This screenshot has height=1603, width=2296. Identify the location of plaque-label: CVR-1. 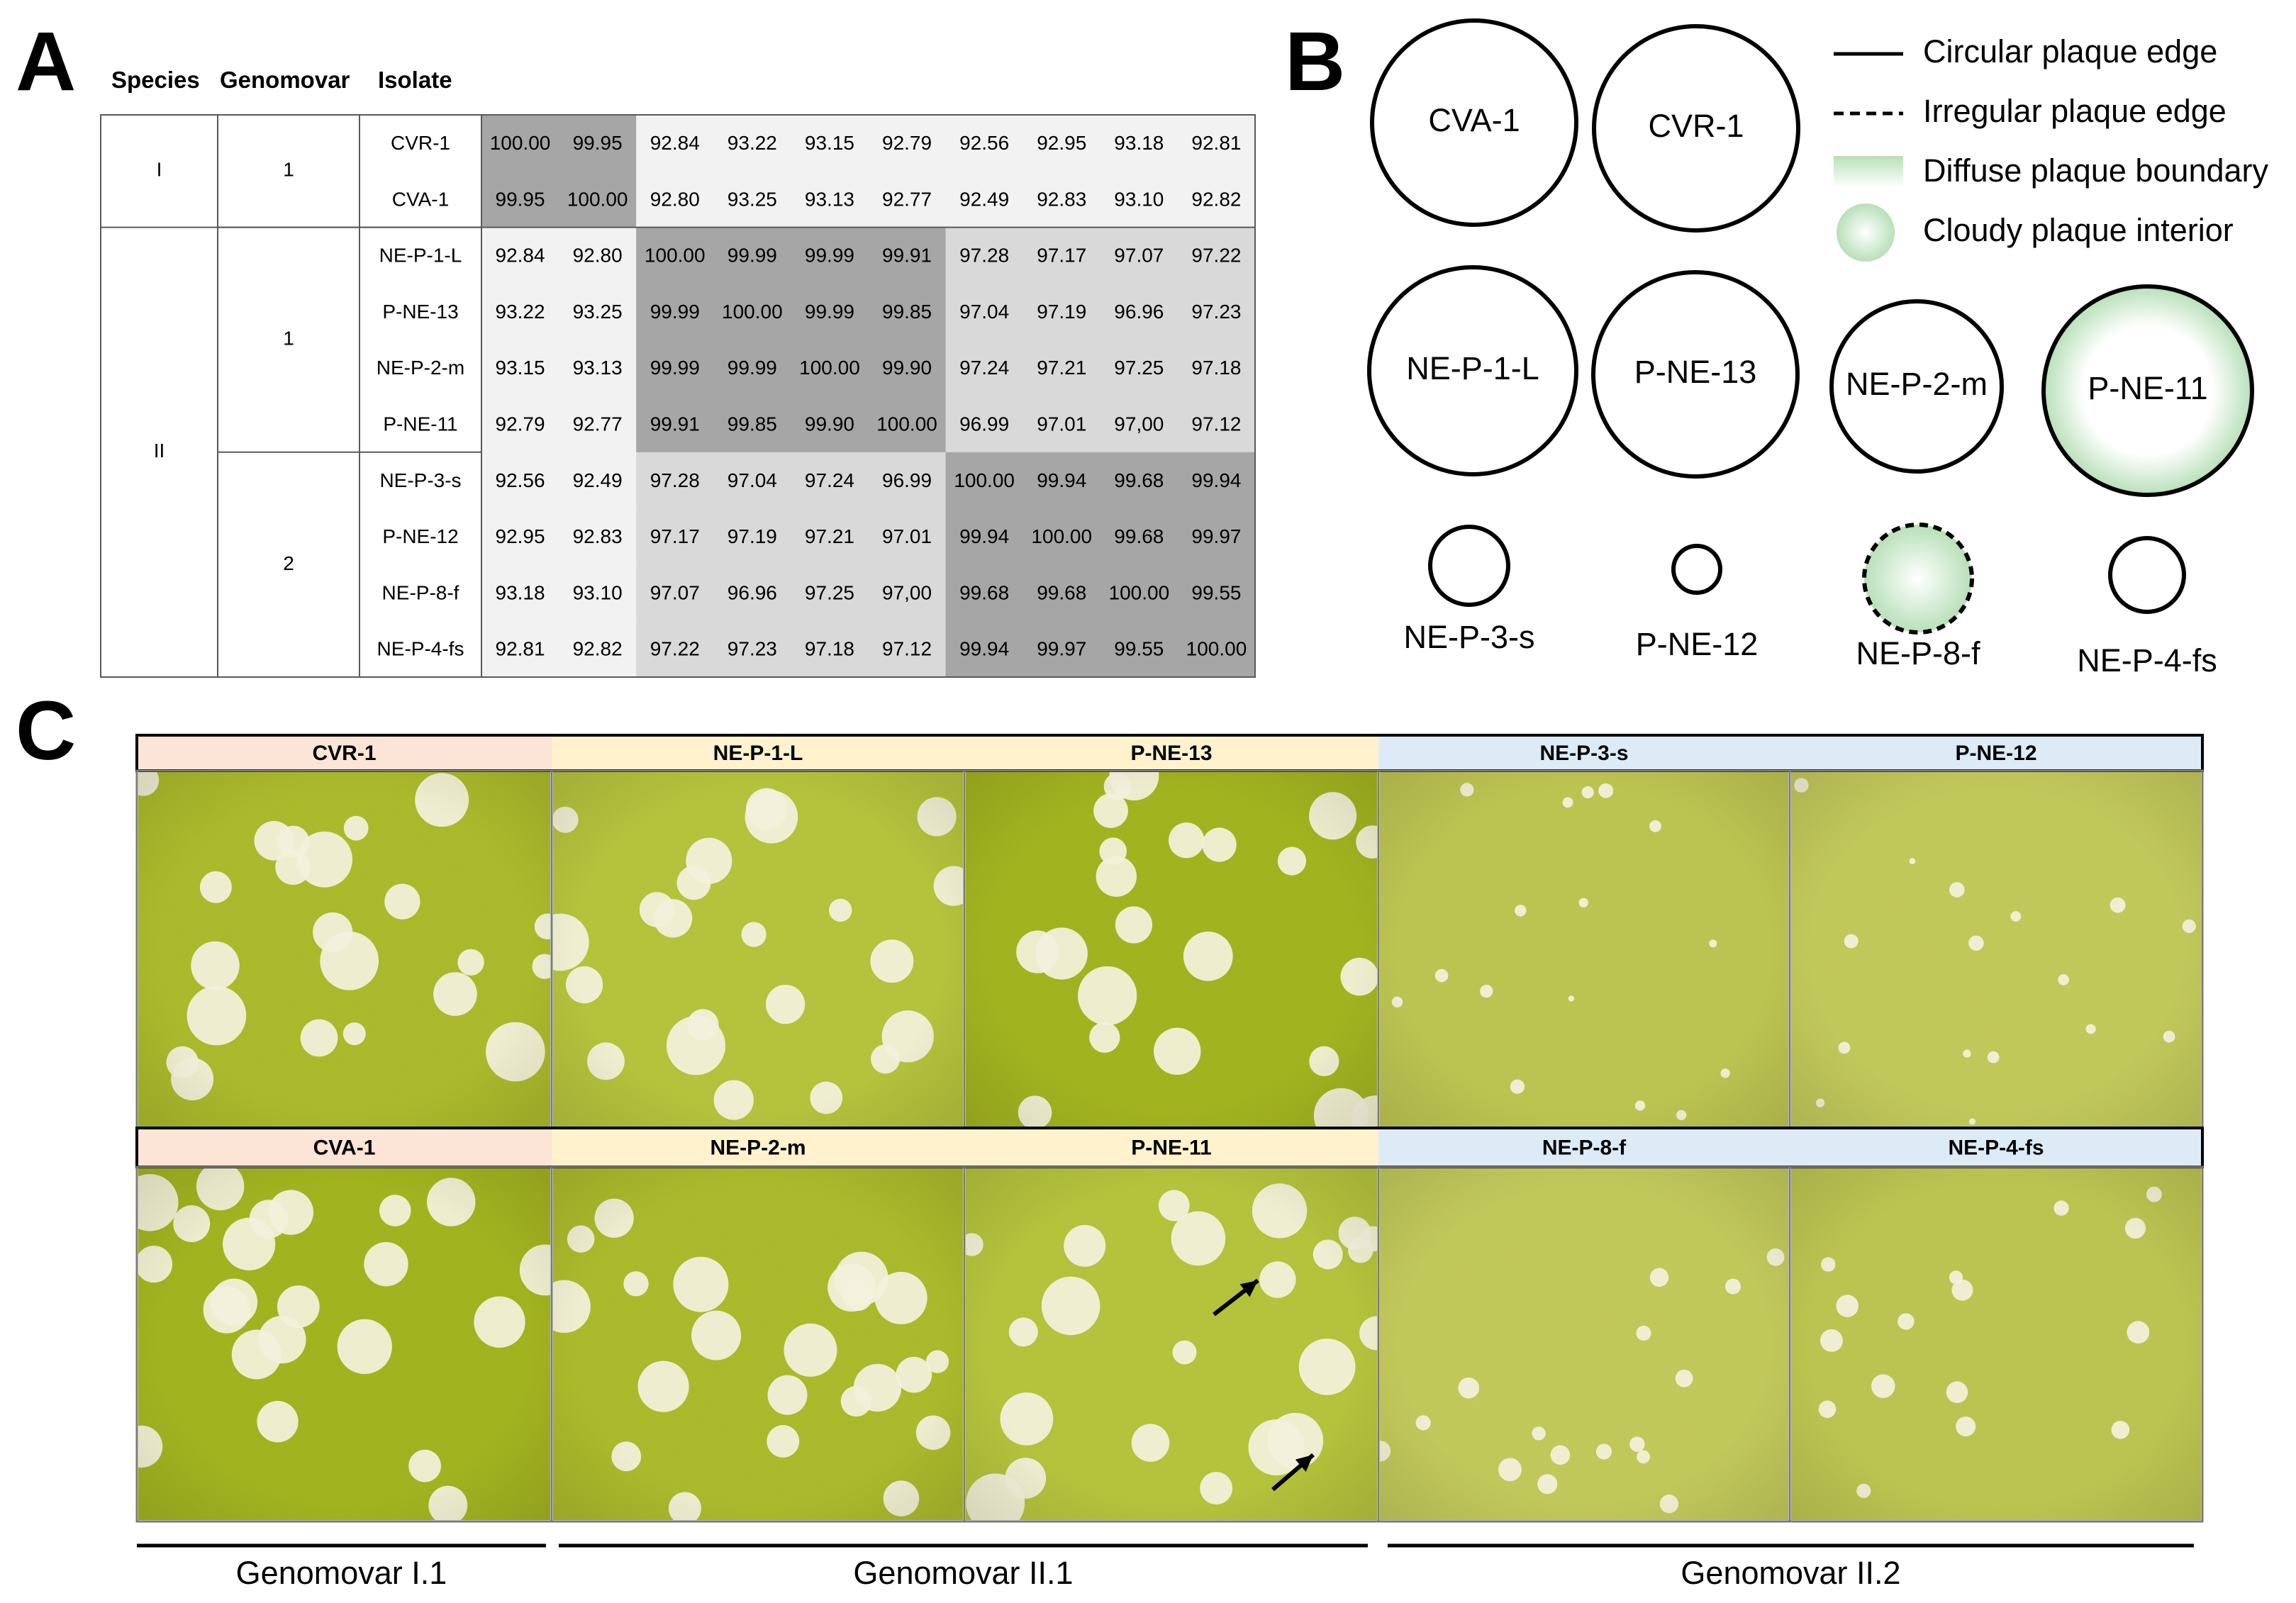
(1696, 126).